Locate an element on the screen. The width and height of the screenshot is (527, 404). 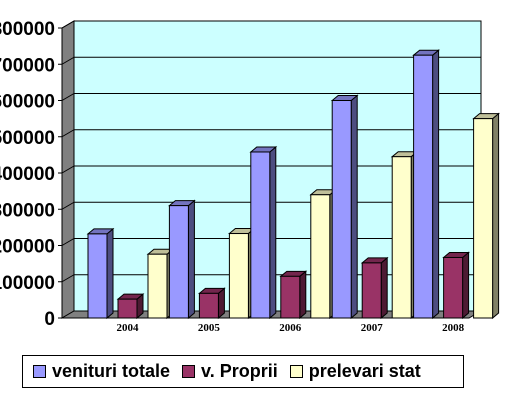
y-tick-label: 500000 is located at coordinates (27, 138).